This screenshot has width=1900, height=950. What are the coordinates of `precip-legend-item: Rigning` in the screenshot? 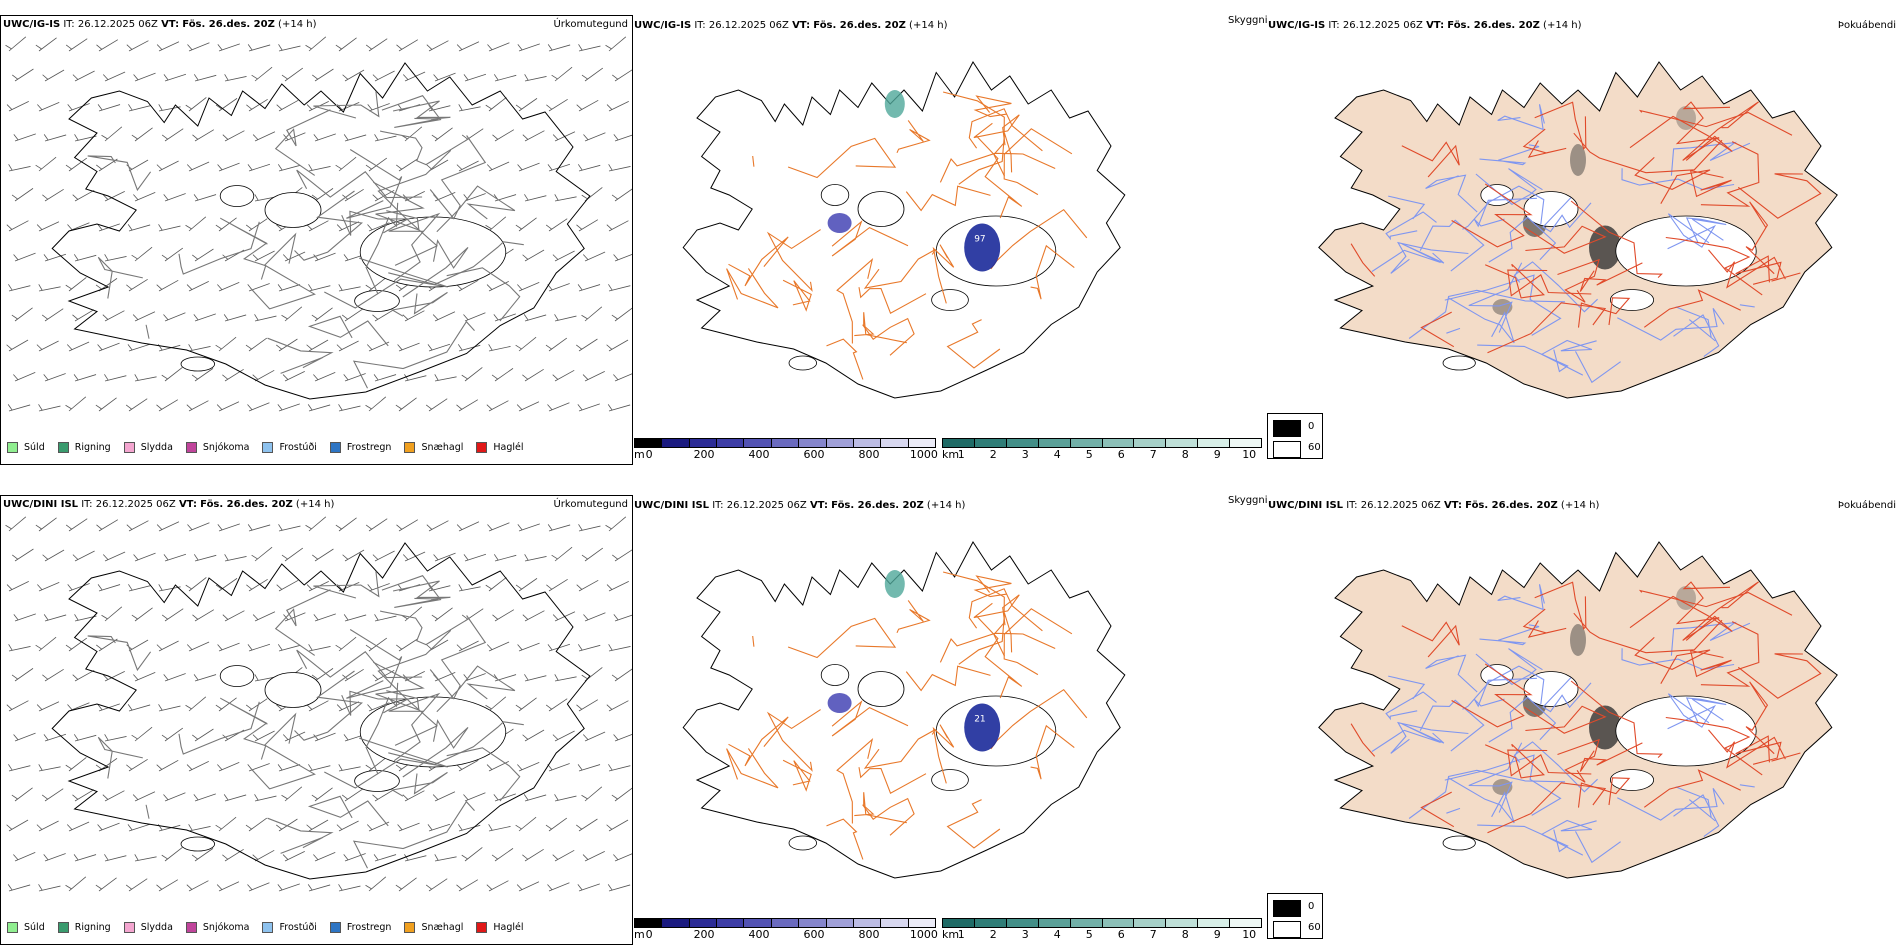 It's located at (84, 927).